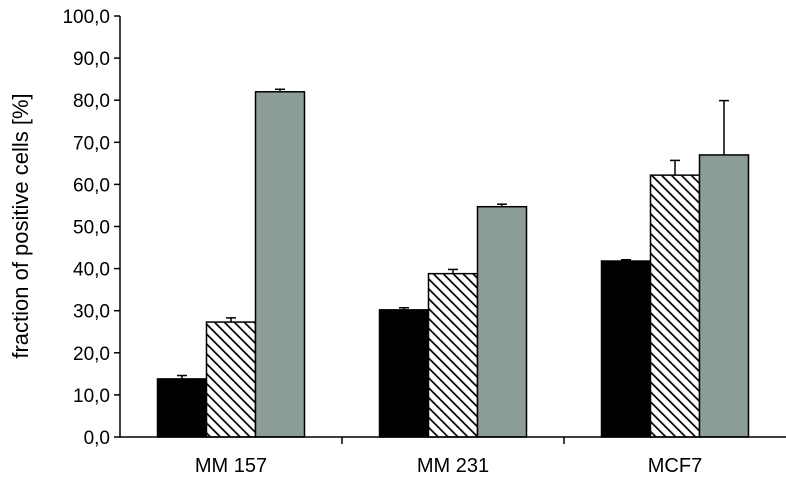  I want to click on x-tick-label: MM 157, so click(231, 466).